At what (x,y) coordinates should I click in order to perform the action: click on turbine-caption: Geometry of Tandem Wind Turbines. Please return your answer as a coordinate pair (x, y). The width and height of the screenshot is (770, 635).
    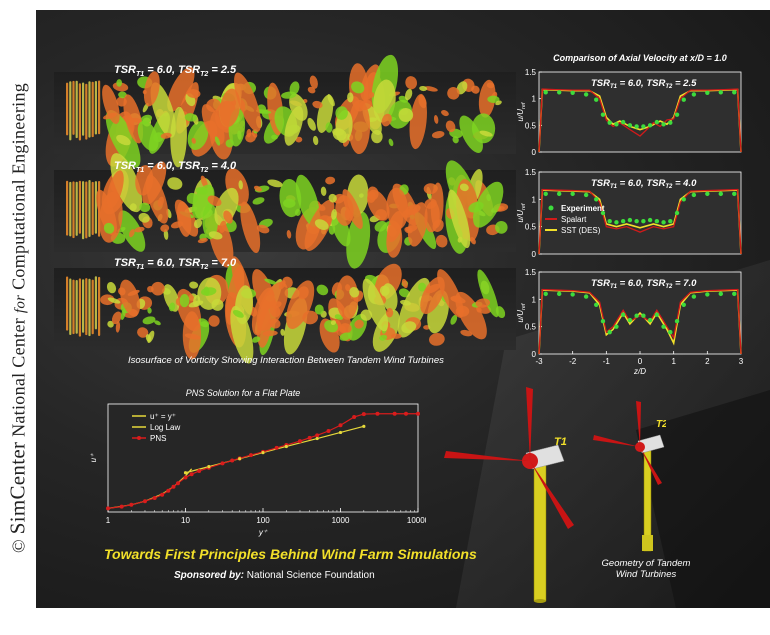
    Looking at the image, I should click on (646, 569).